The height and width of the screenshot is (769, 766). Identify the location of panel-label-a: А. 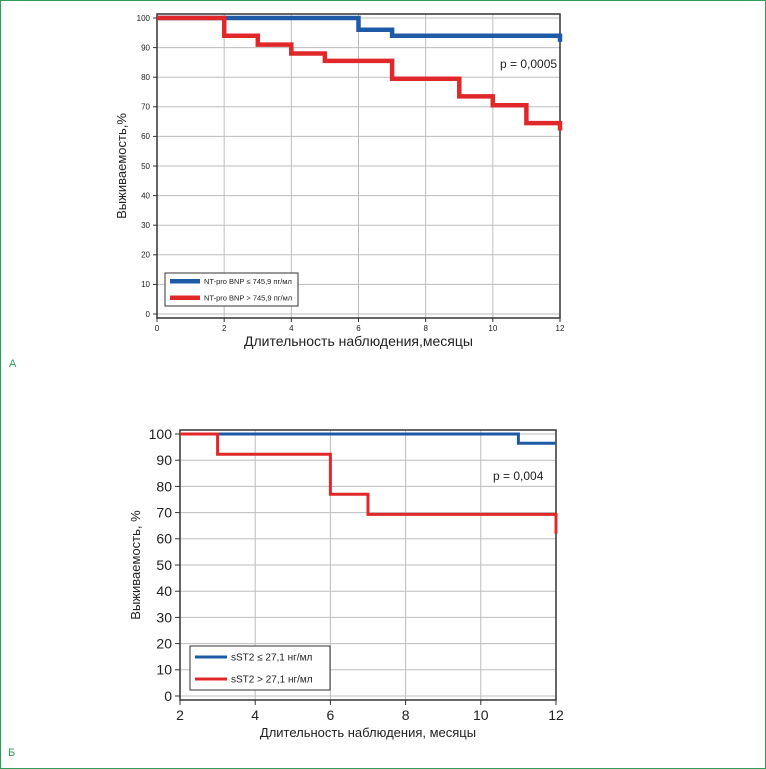
(13, 364).